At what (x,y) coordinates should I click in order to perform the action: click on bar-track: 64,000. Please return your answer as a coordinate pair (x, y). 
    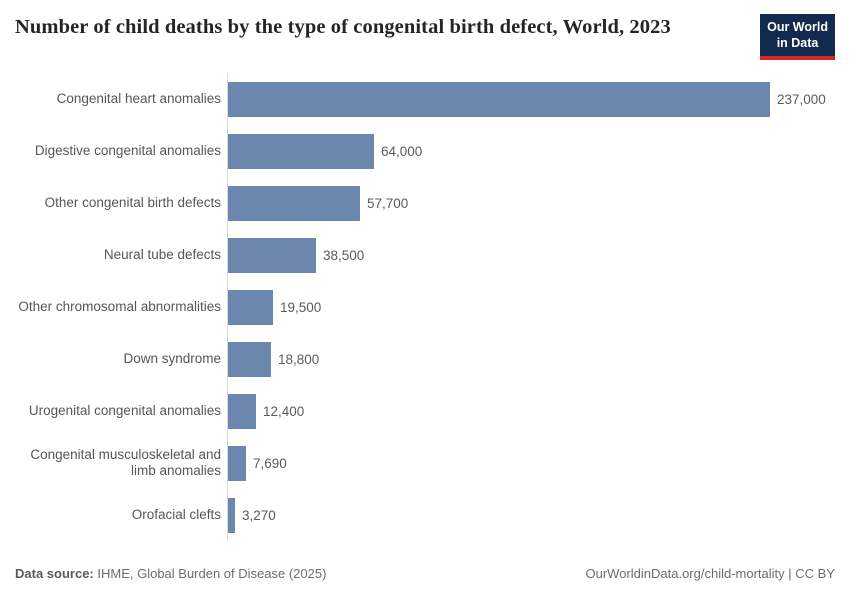
    Looking at the image, I should click on (531, 151).